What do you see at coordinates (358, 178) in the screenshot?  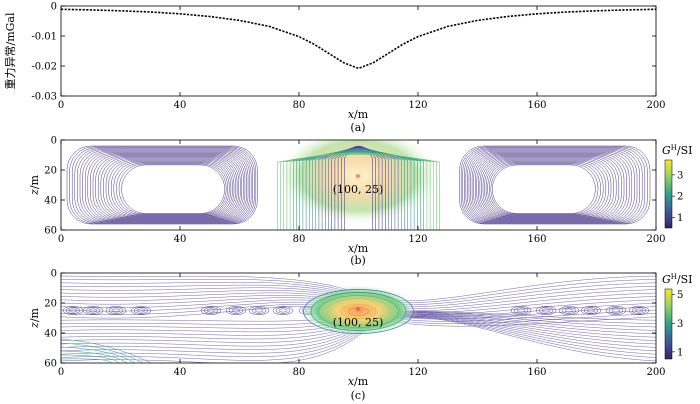 I see `panel-b-source-marker: *` at bounding box center [358, 178].